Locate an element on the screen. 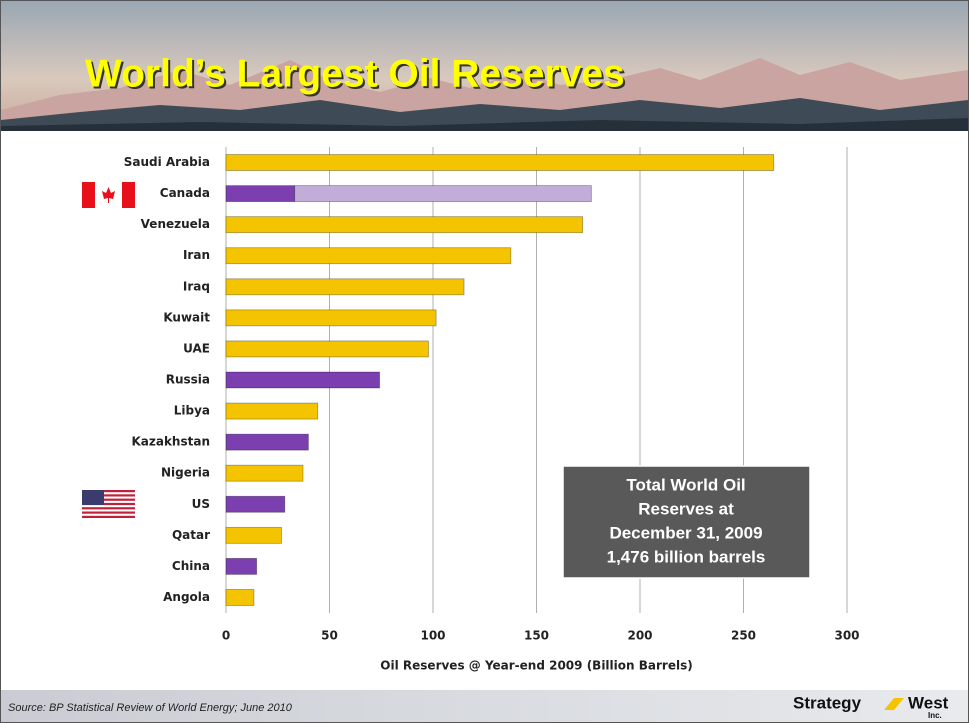 The image size is (969, 723). y-tick-label: Libya is located at coordinates (192, 411).